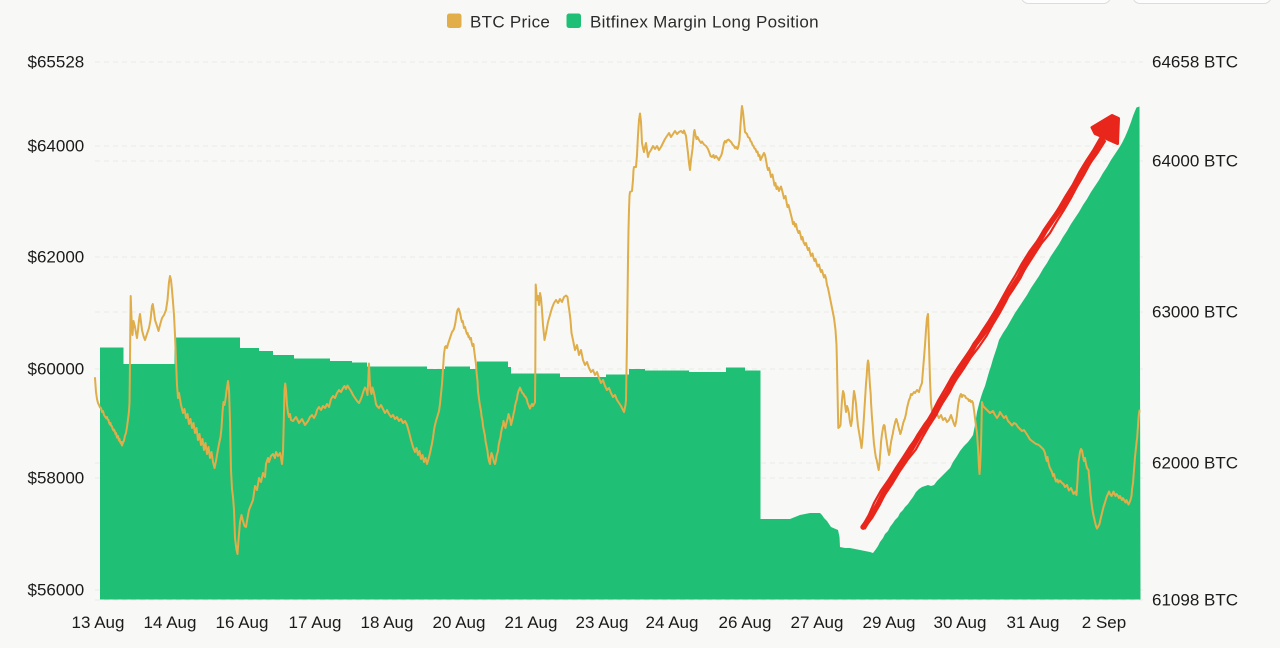  What do you see at coordinates (56, 369) in the screenshot?
I see `svg-text: $60000` at bounding box center [56, 369].